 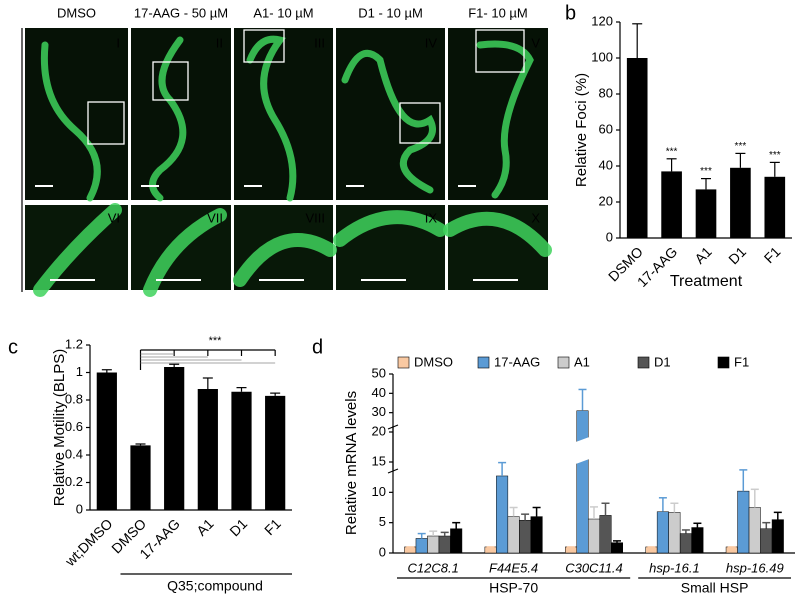 I want to click on legend-label: F1, so click(x=741, y=361).